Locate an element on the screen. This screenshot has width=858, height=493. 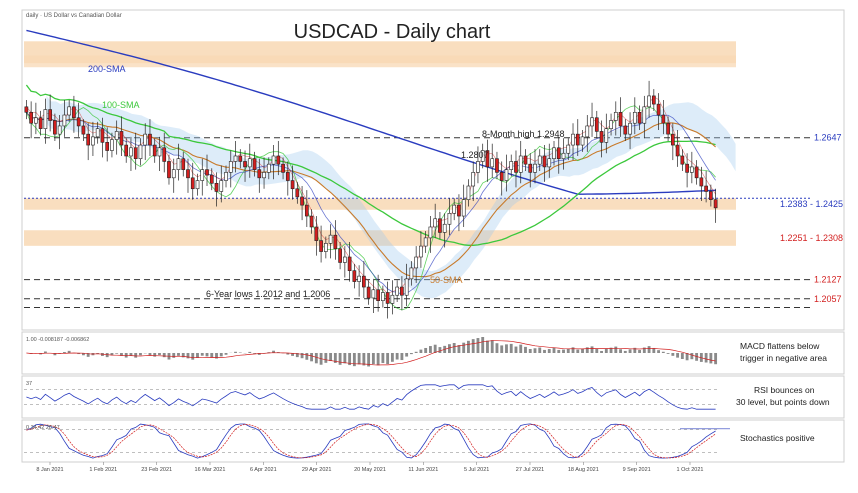
macd-note-line2: trigger in negative area is located at coordinates (783, 358).